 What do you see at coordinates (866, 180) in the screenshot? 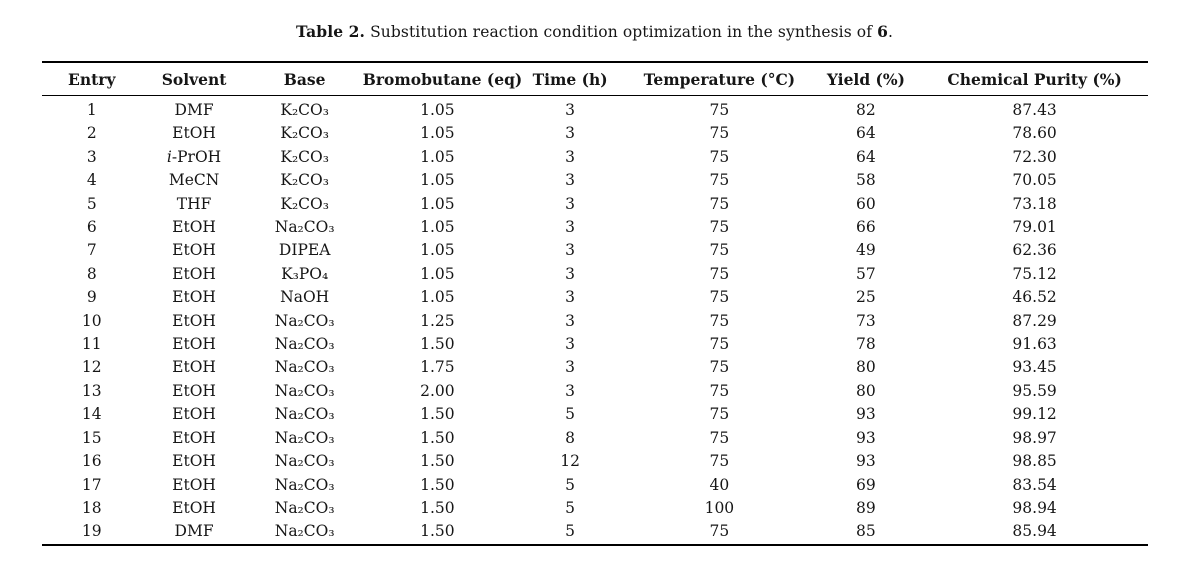
I see `table-cell: 58` at bounding box center [866, 180].